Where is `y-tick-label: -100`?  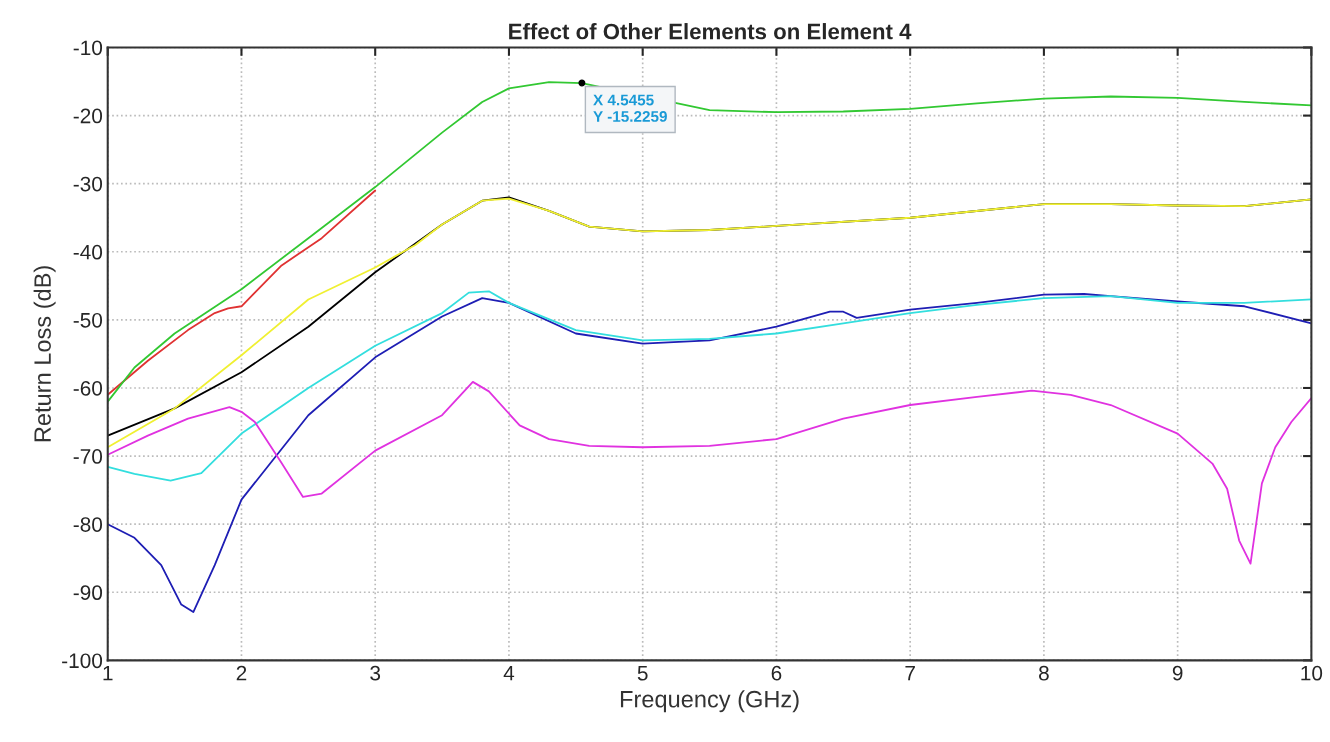
y-tick-label: -100 is located at coordinates (82, 661).